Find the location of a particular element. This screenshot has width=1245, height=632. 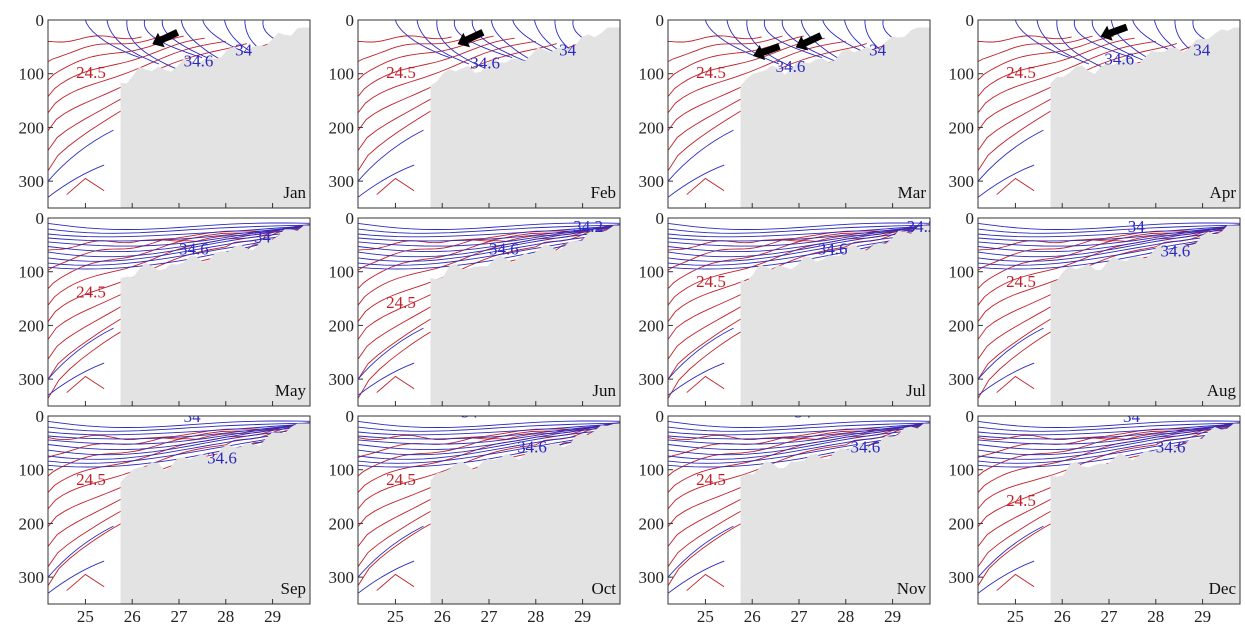

panel-nov: 24.5 34 34.6 Nov 0 100 200 300 25 26 27 28 29 is located at coordinates (785, 516).